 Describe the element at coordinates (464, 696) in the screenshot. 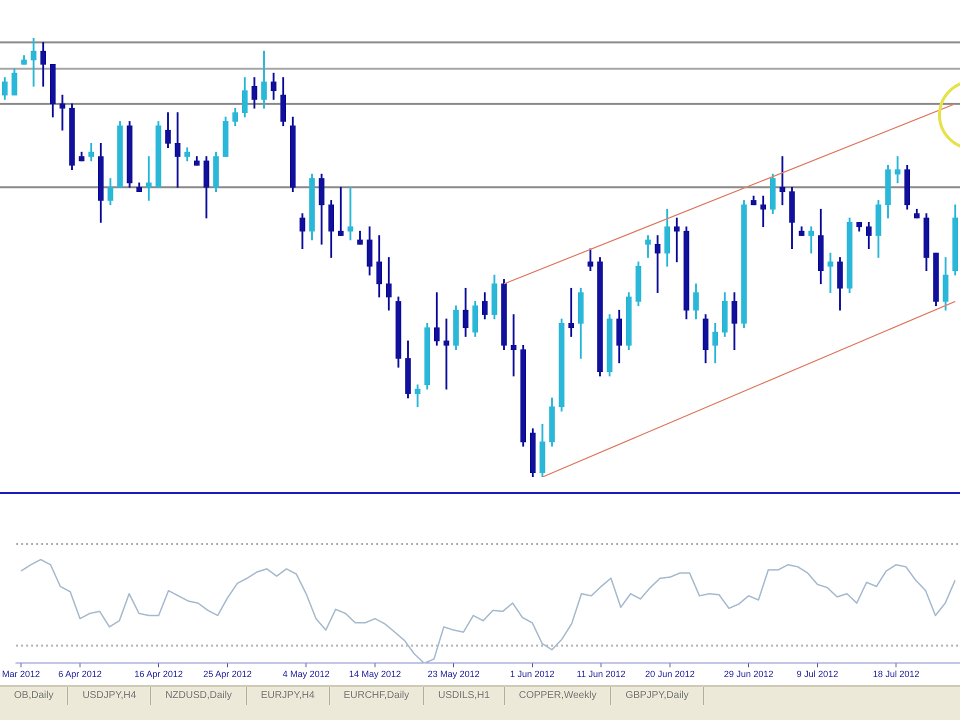

I see `text: USDILS,H1` at that location.